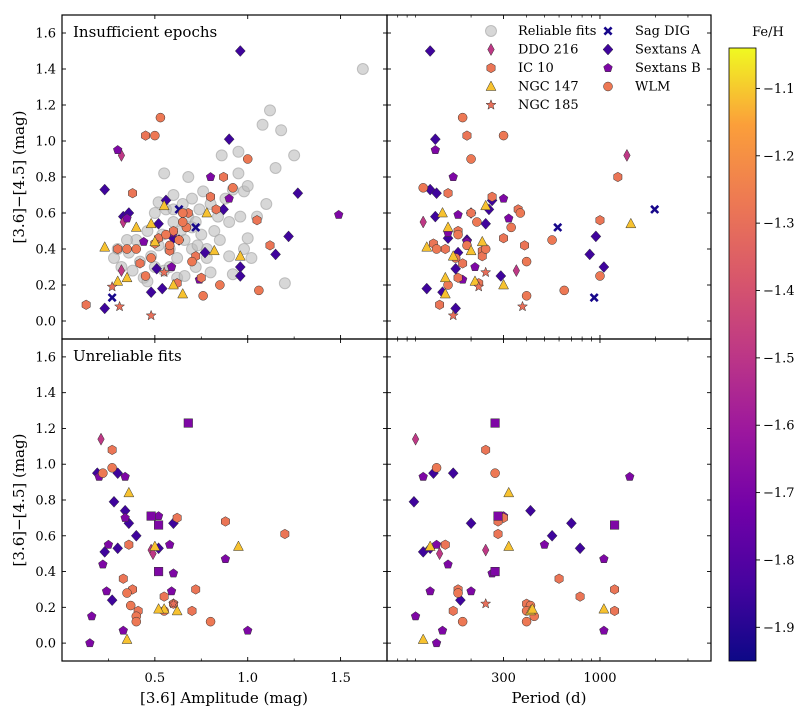 This screenshot has width=805, height=719. I want to click on colorbar-tick-label: −1.3, so click(779, 224).